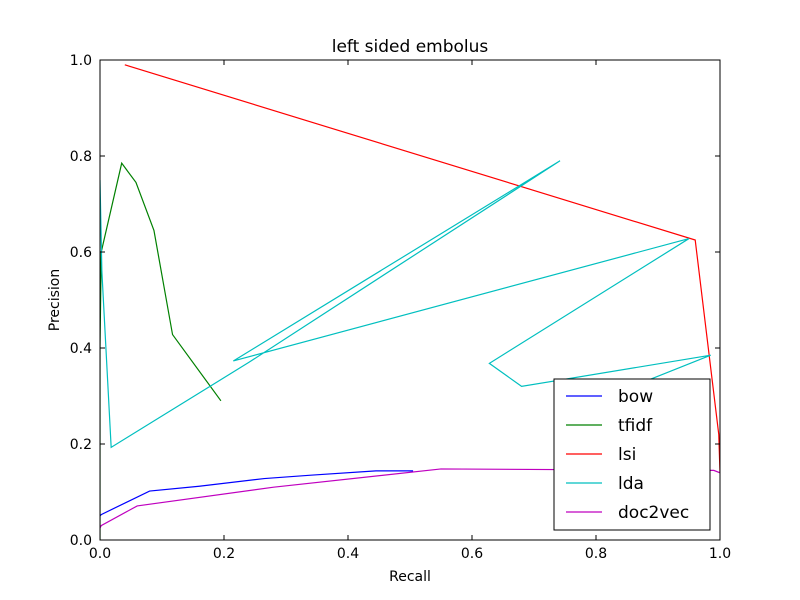  What do you see at coordinates (55, 300) in the screenshot?
I see `y-axis-label: Precision` at bounding box center [55, 300].